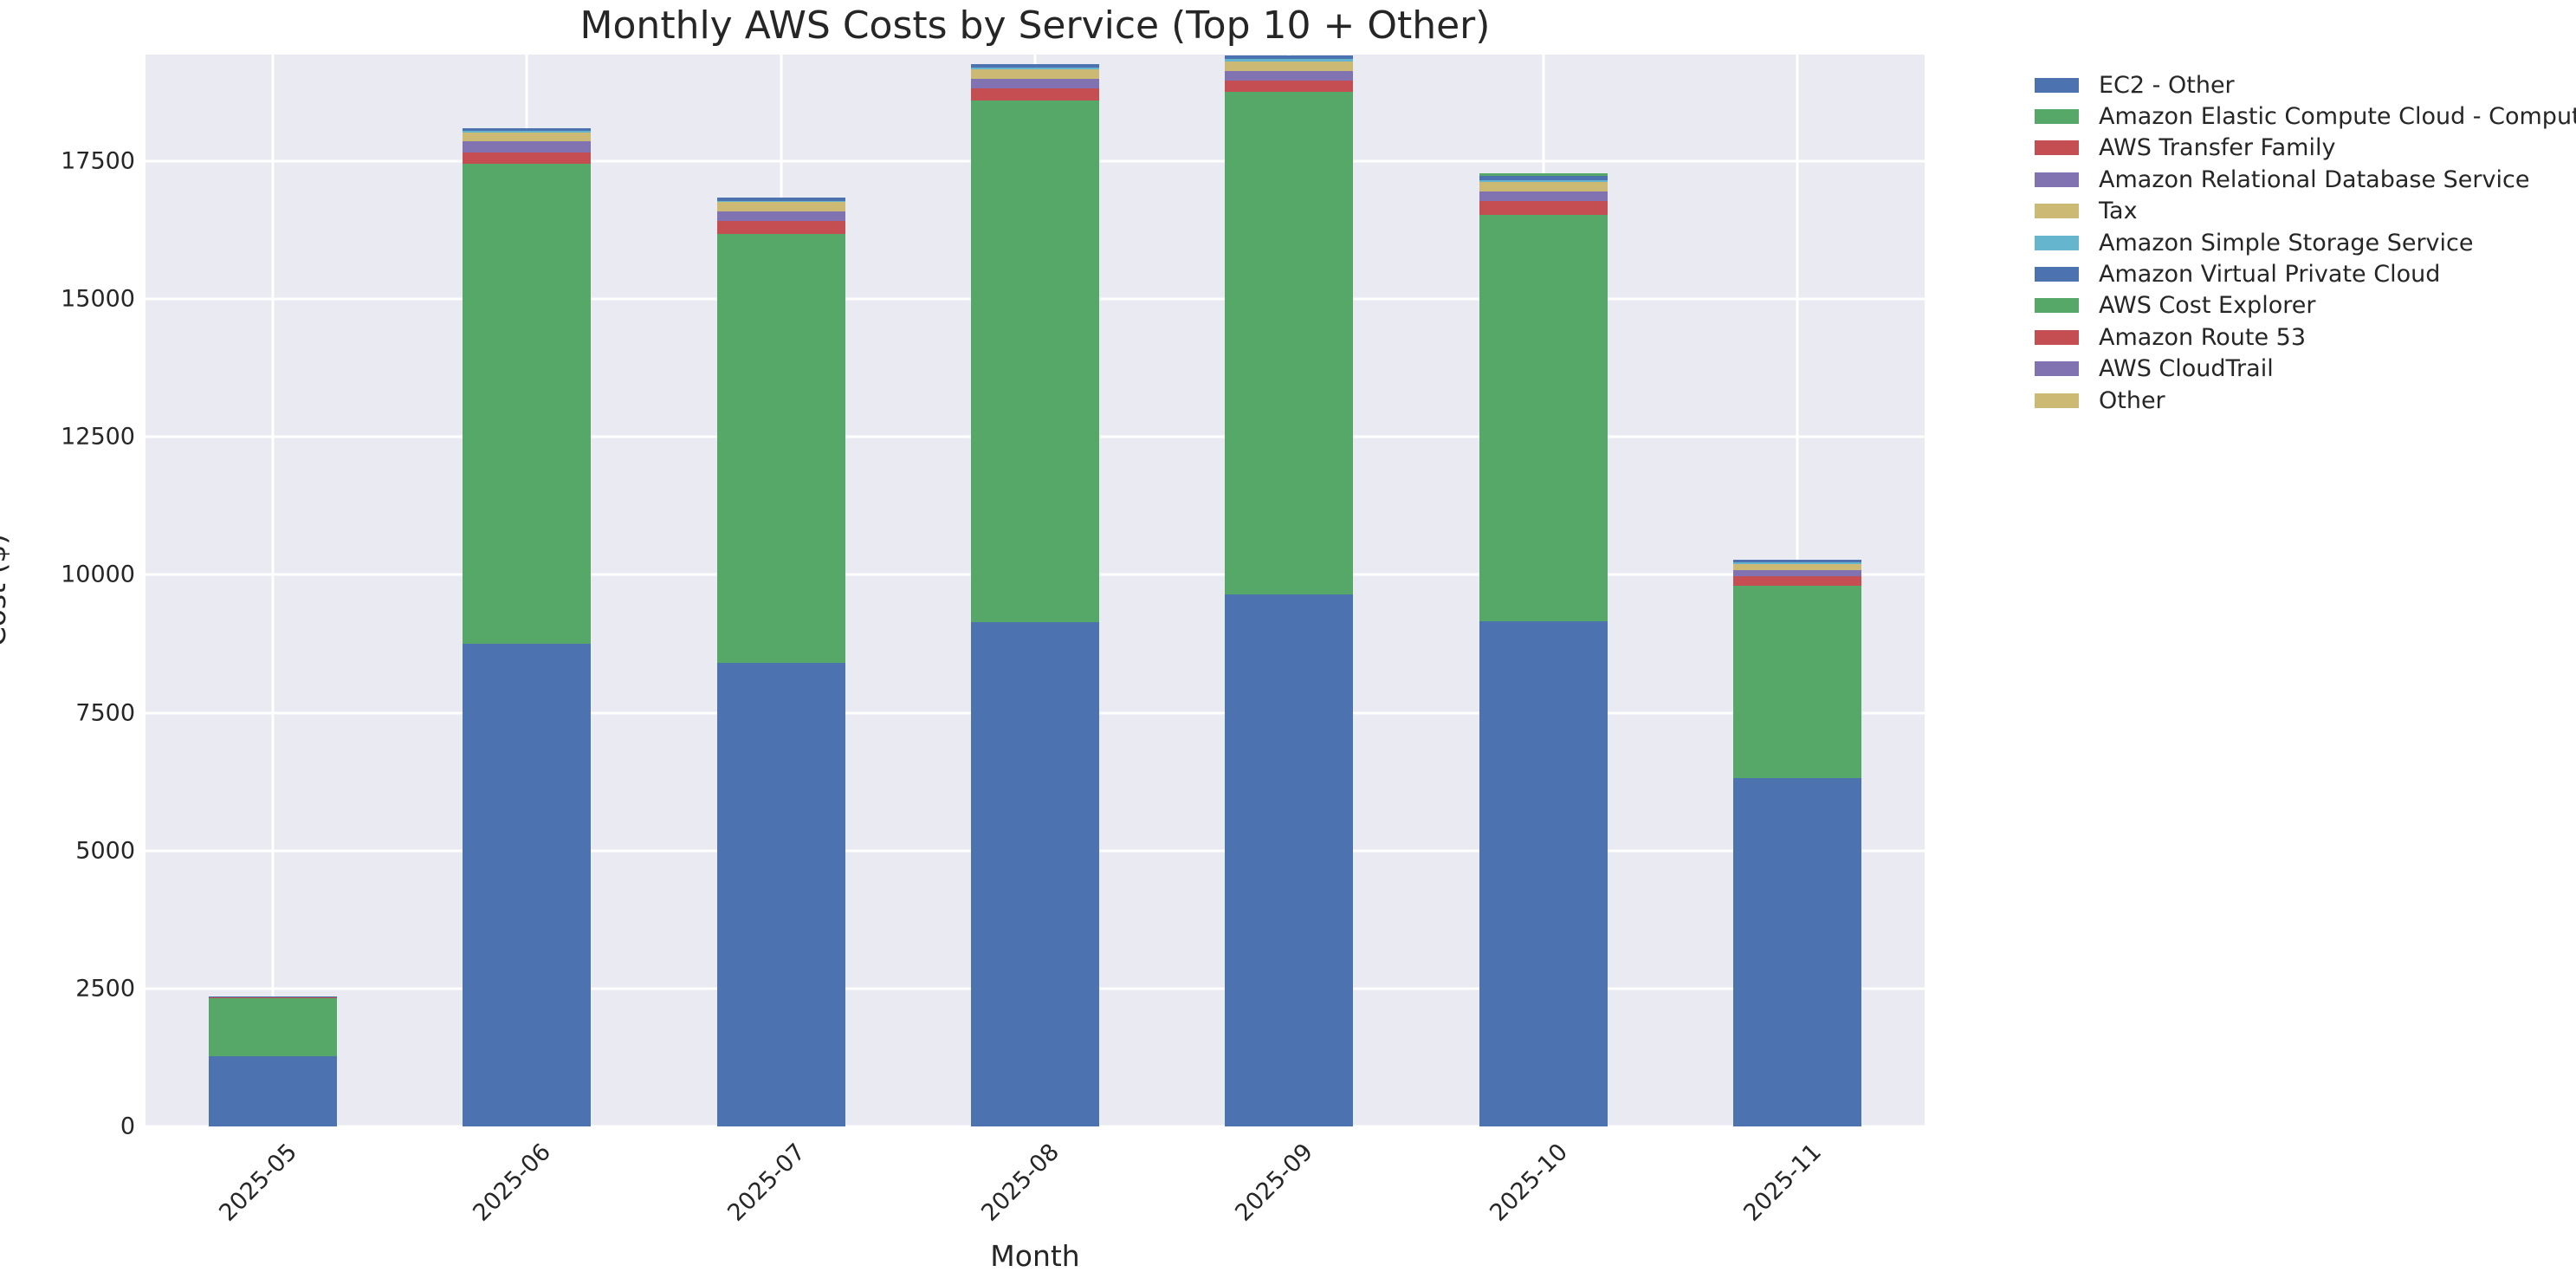 Image resolution: width=2576 pixels, height=1285 pixels. I want to click on x-tick-label: 2025-09, so click(1274, 1183).